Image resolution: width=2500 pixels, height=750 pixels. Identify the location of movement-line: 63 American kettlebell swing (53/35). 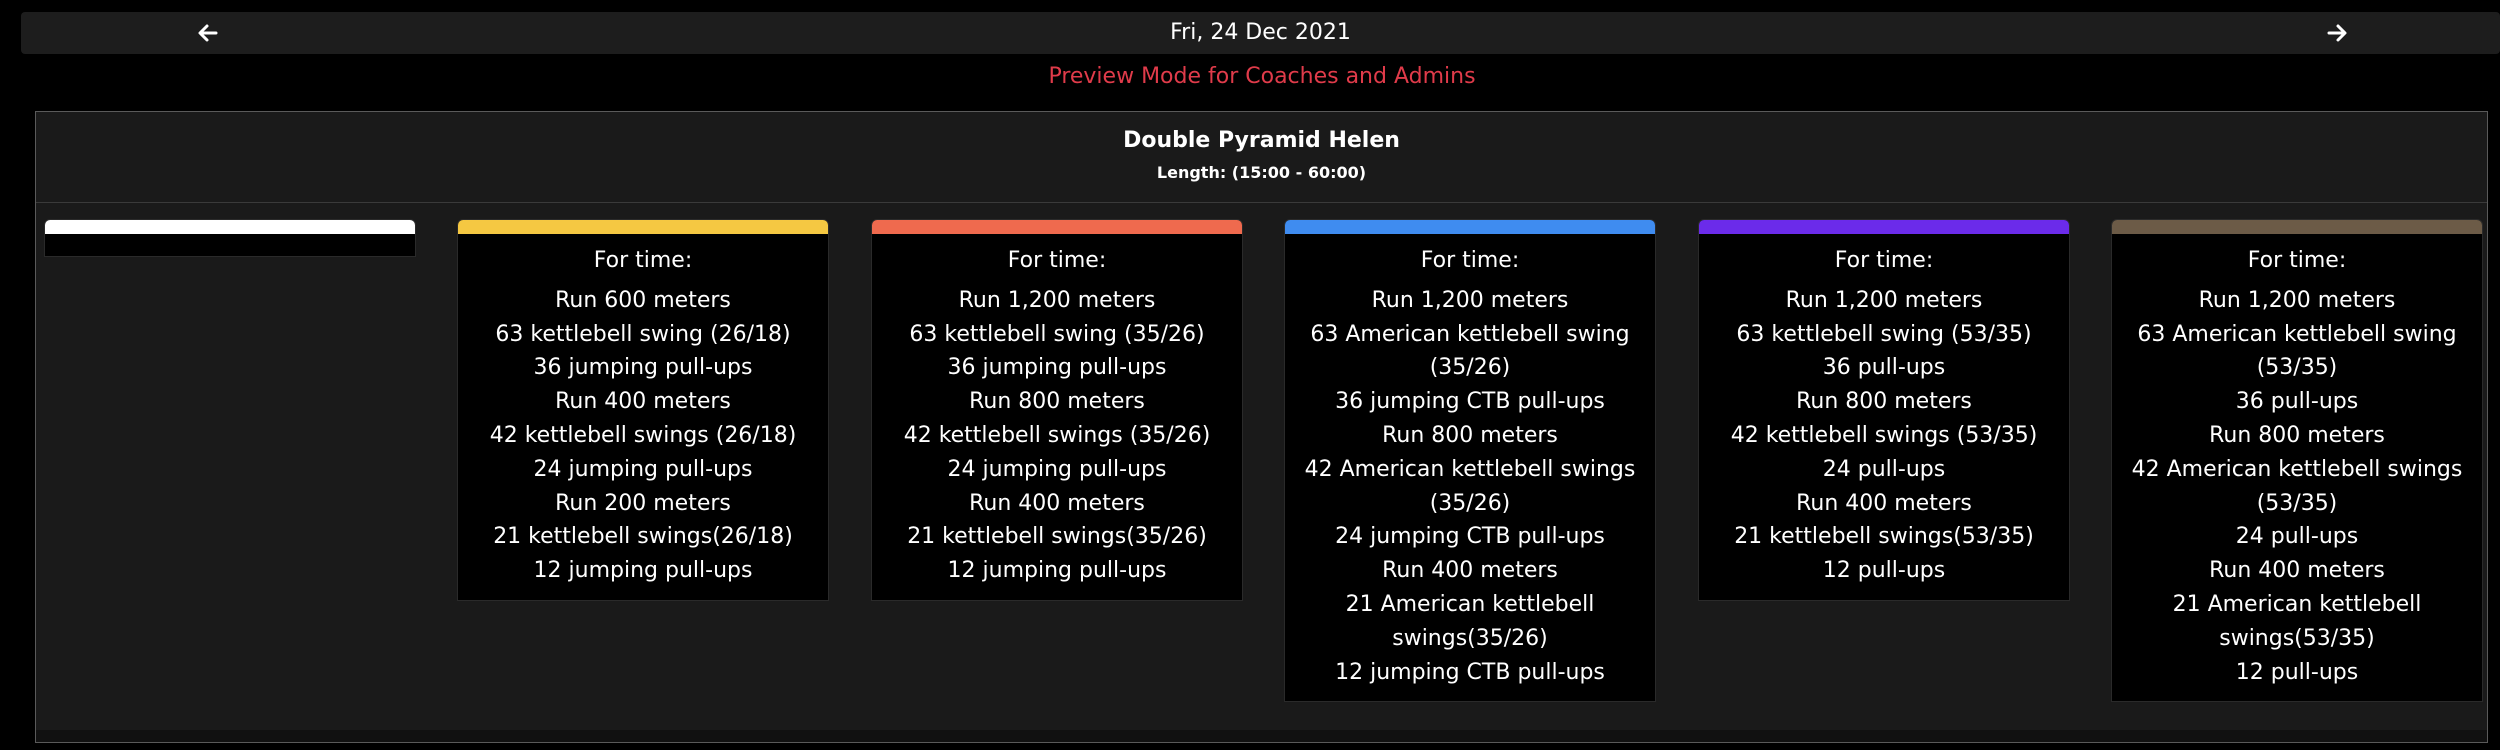
(2297, 351).